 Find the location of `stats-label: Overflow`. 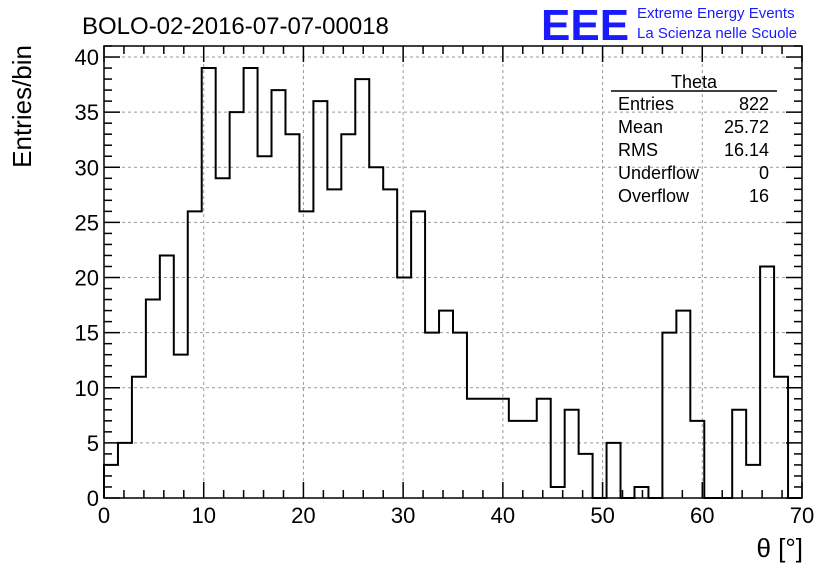

stats-label: Overflow is located at coordinates (654, 196).